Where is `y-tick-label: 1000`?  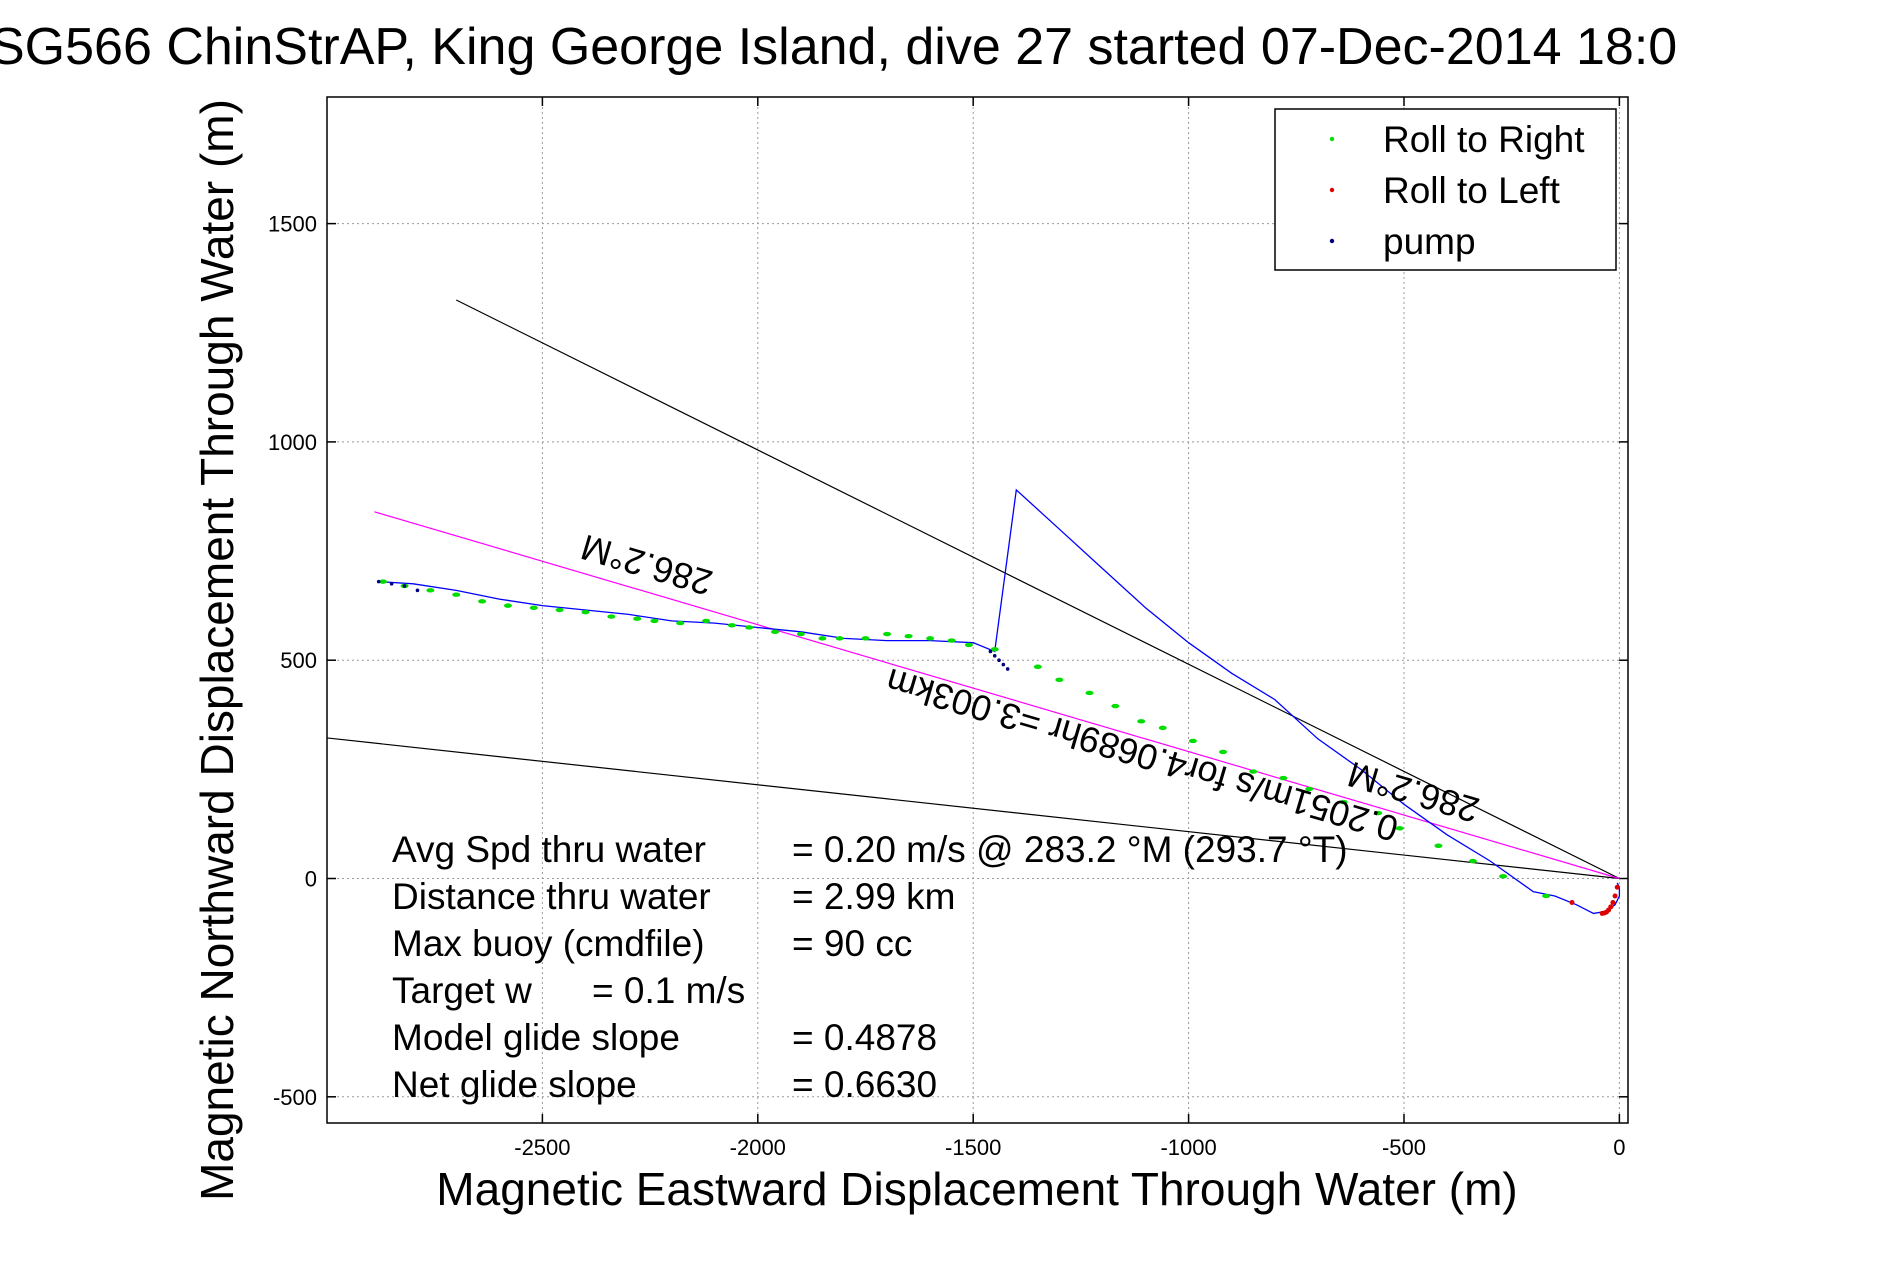 y-tick-label: 1000 is located at coordinates (292, 442).